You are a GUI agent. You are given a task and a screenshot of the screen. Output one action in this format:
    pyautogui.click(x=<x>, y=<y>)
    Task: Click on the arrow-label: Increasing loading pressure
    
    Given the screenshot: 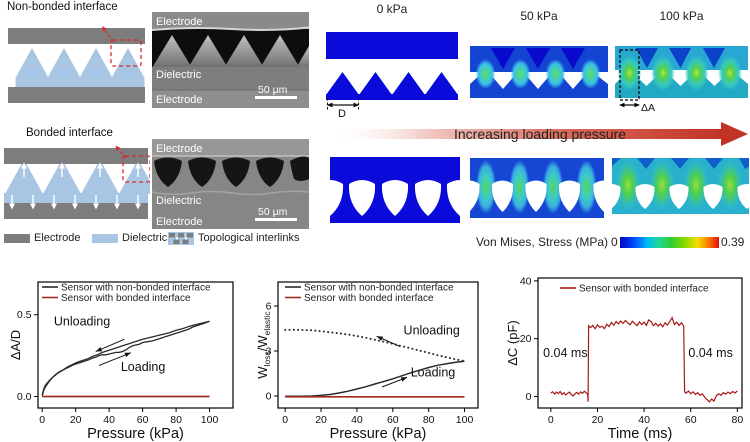 What is the action you would take?
    pyautogui.click(x=540, y=134)
    